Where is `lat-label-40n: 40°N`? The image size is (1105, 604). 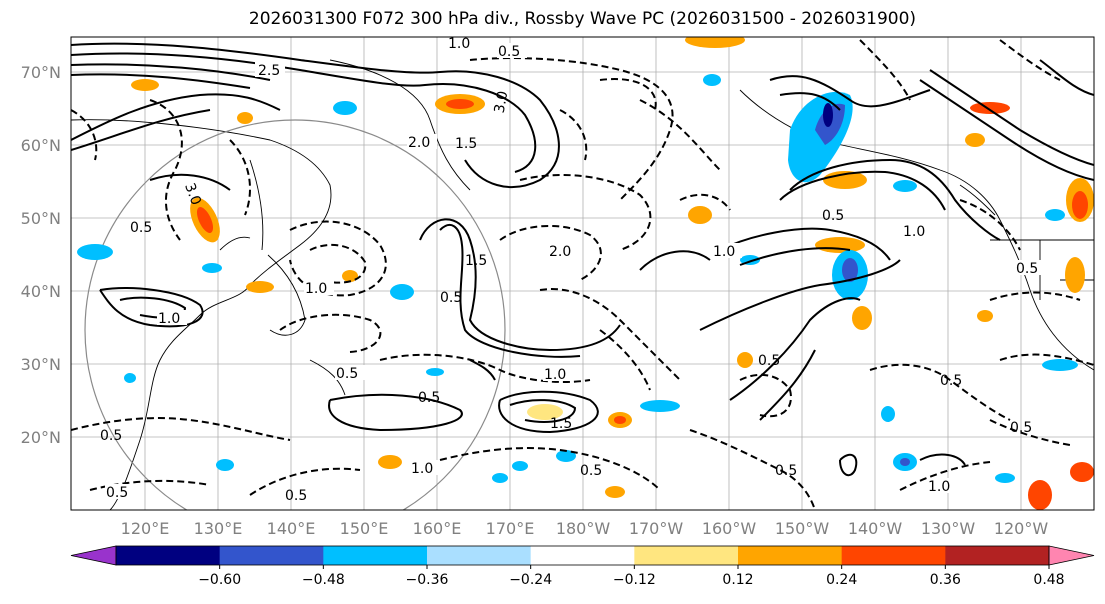 lat-label-40n: 40°N is located at coordinates (41, 291).